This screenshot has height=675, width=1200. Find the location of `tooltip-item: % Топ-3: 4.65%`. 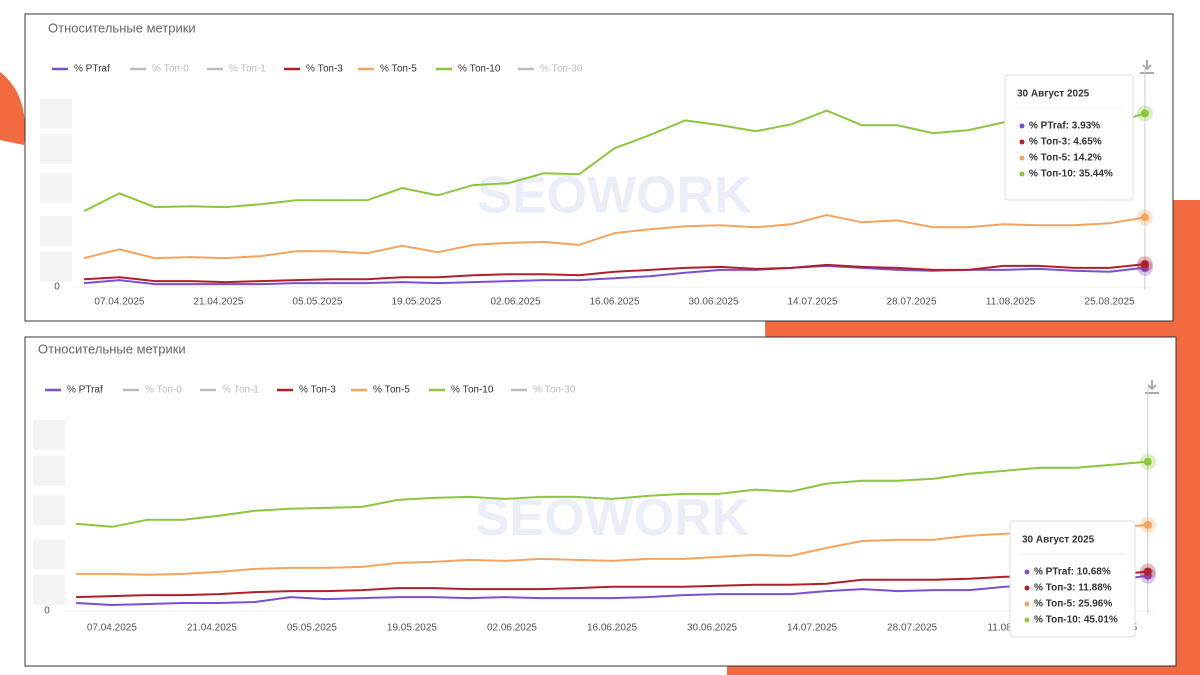

tooltip-item: % Топ-3: 4.65% is located at coordinates (1065, 142).